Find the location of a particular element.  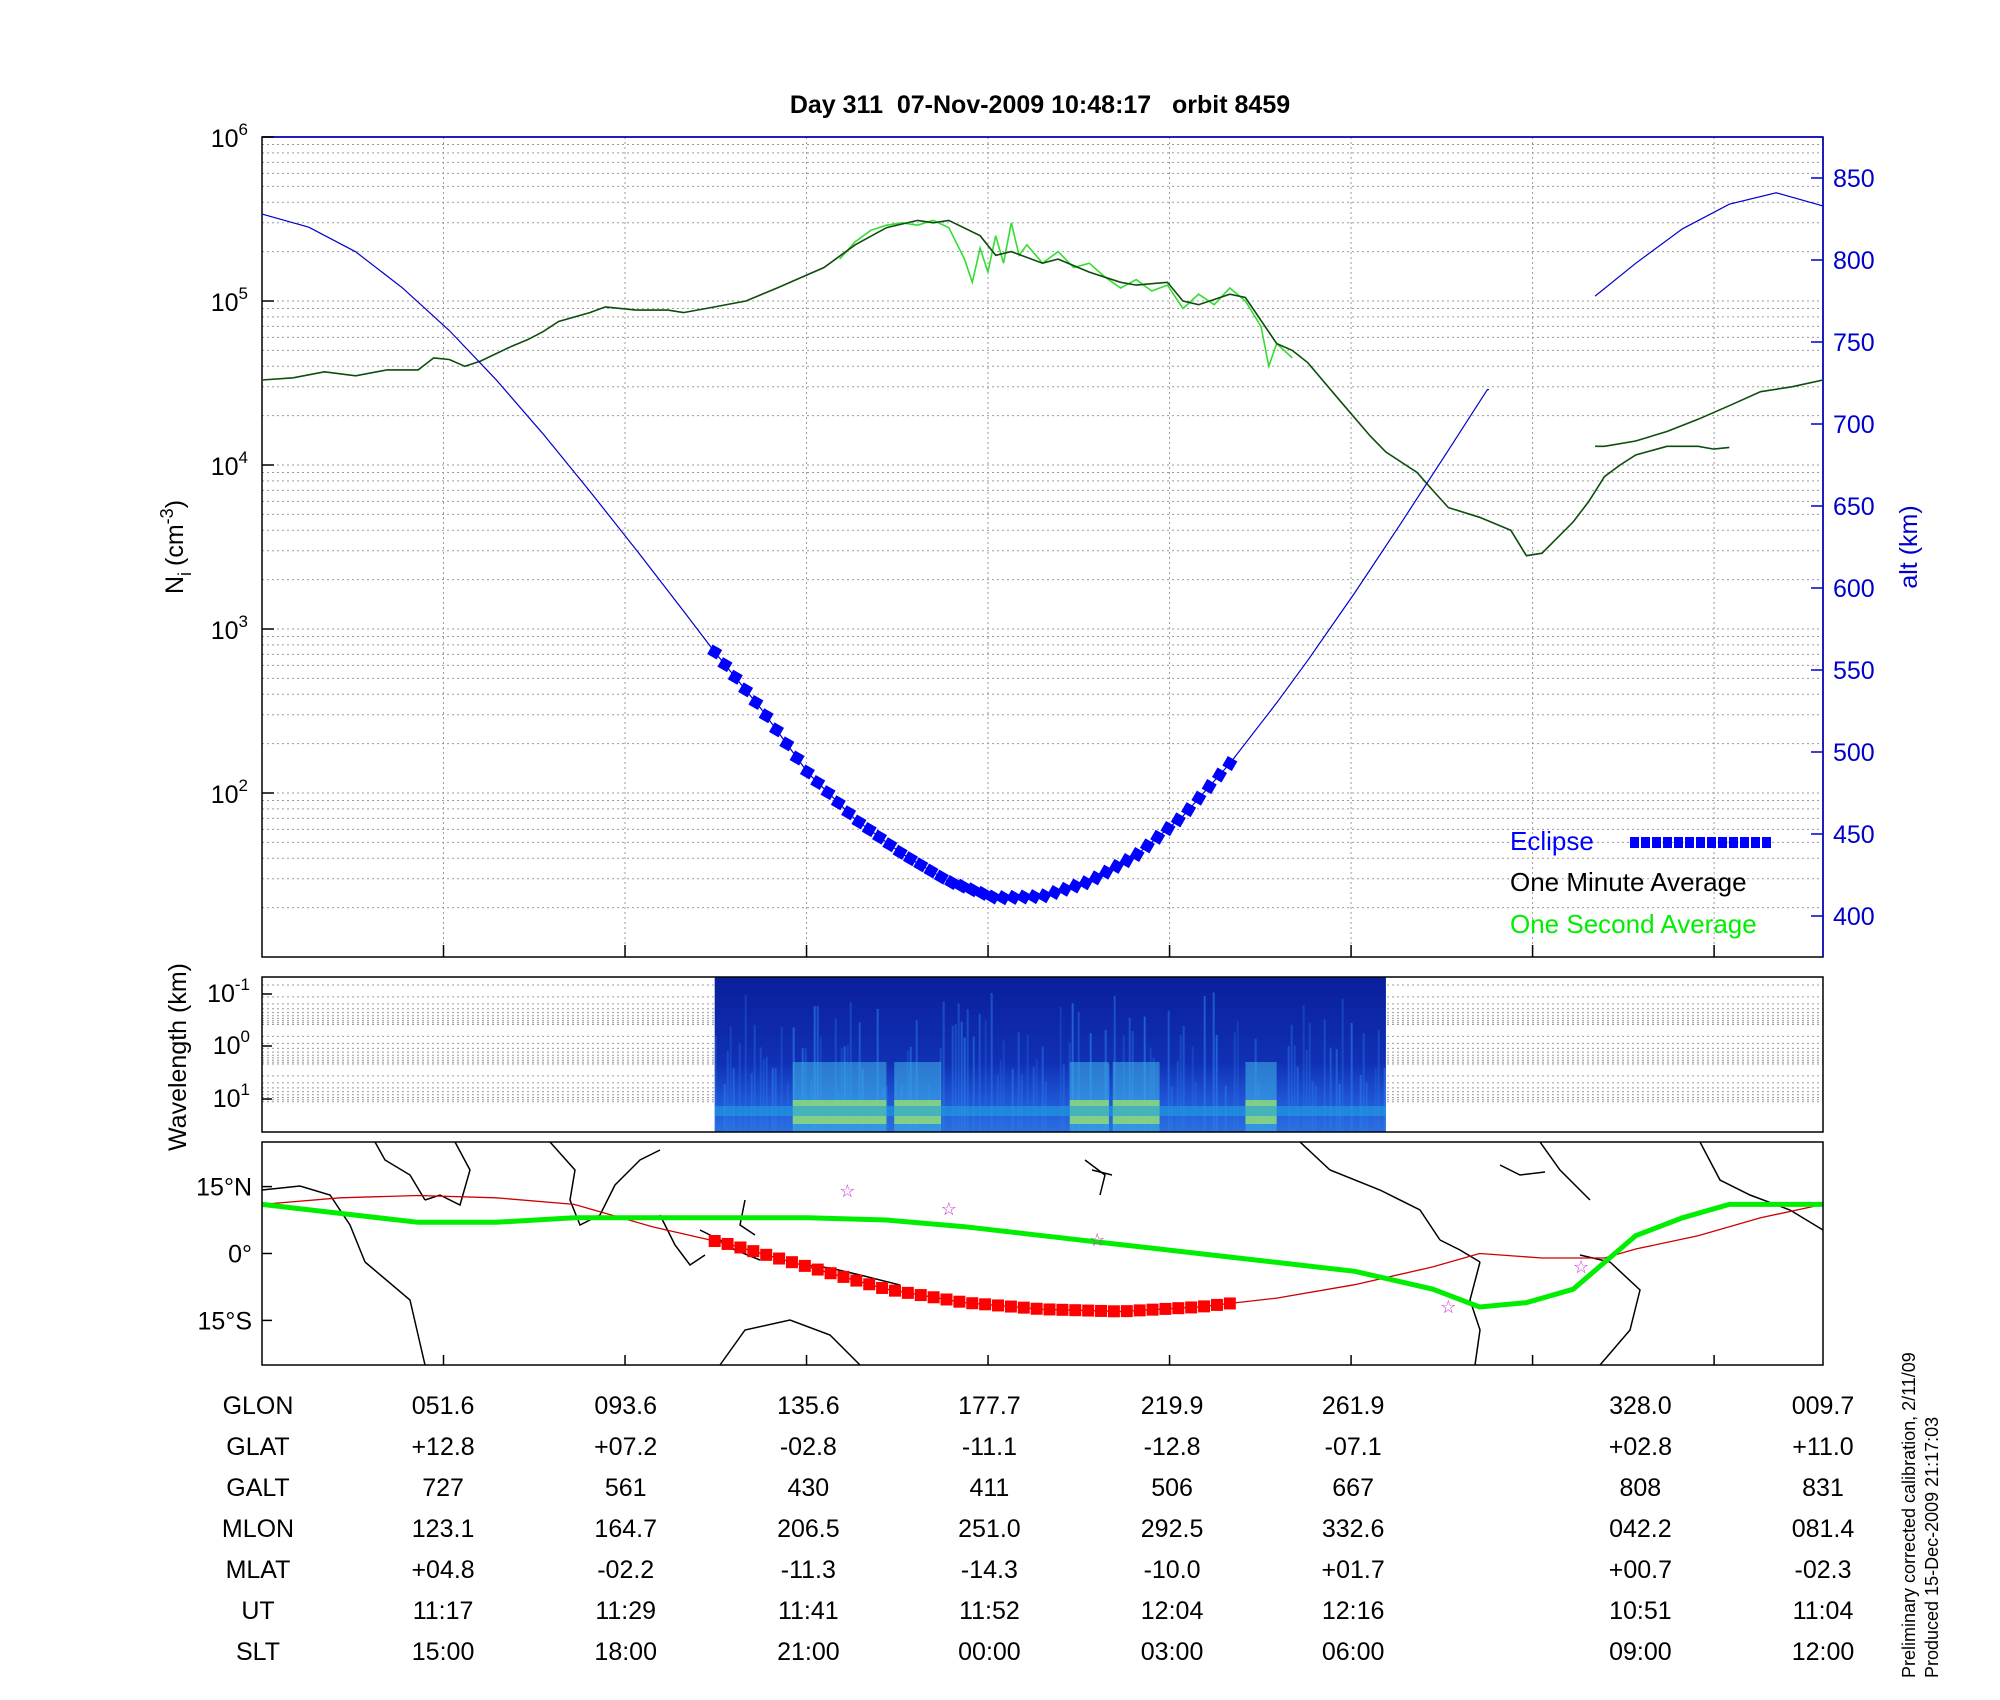

altitude-tick-label: 600 is located at coordinates (1854, 589).